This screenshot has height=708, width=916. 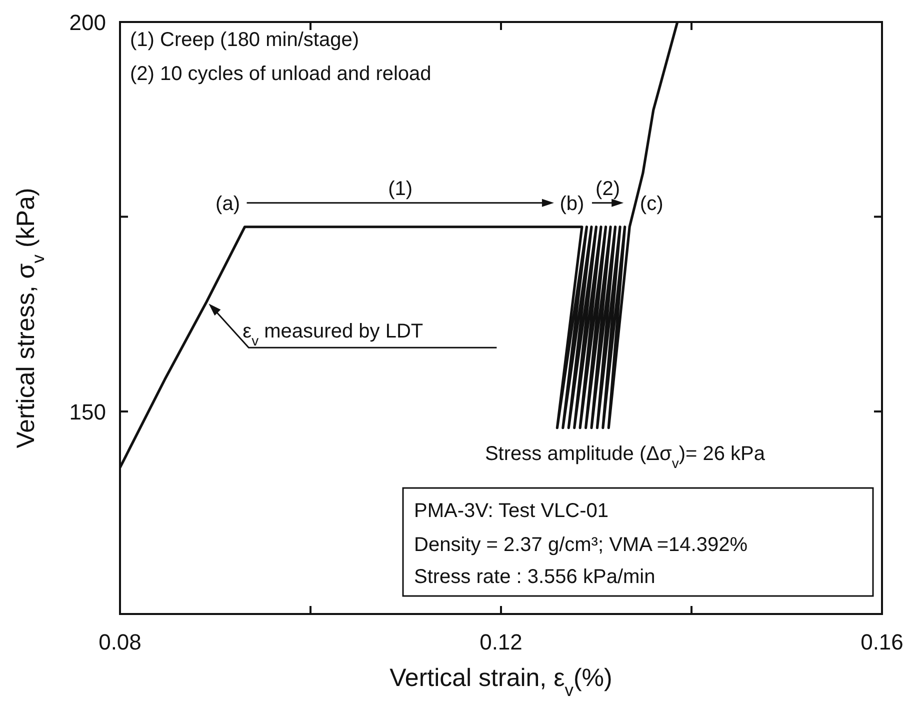 What do you see at coordinates (228, 203) in the screenshot?
I see `annotation: (a)` at bounding box center [228, 203].